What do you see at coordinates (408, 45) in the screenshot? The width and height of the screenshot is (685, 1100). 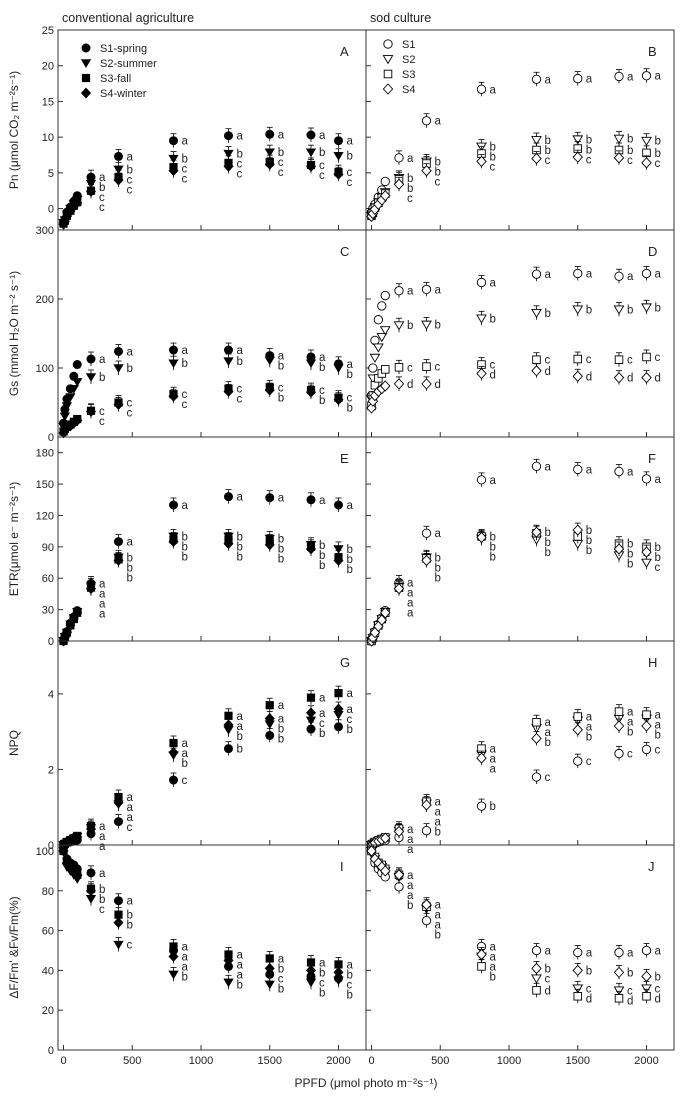 I see `legend-label: S1` at bounding box center [408, 45].